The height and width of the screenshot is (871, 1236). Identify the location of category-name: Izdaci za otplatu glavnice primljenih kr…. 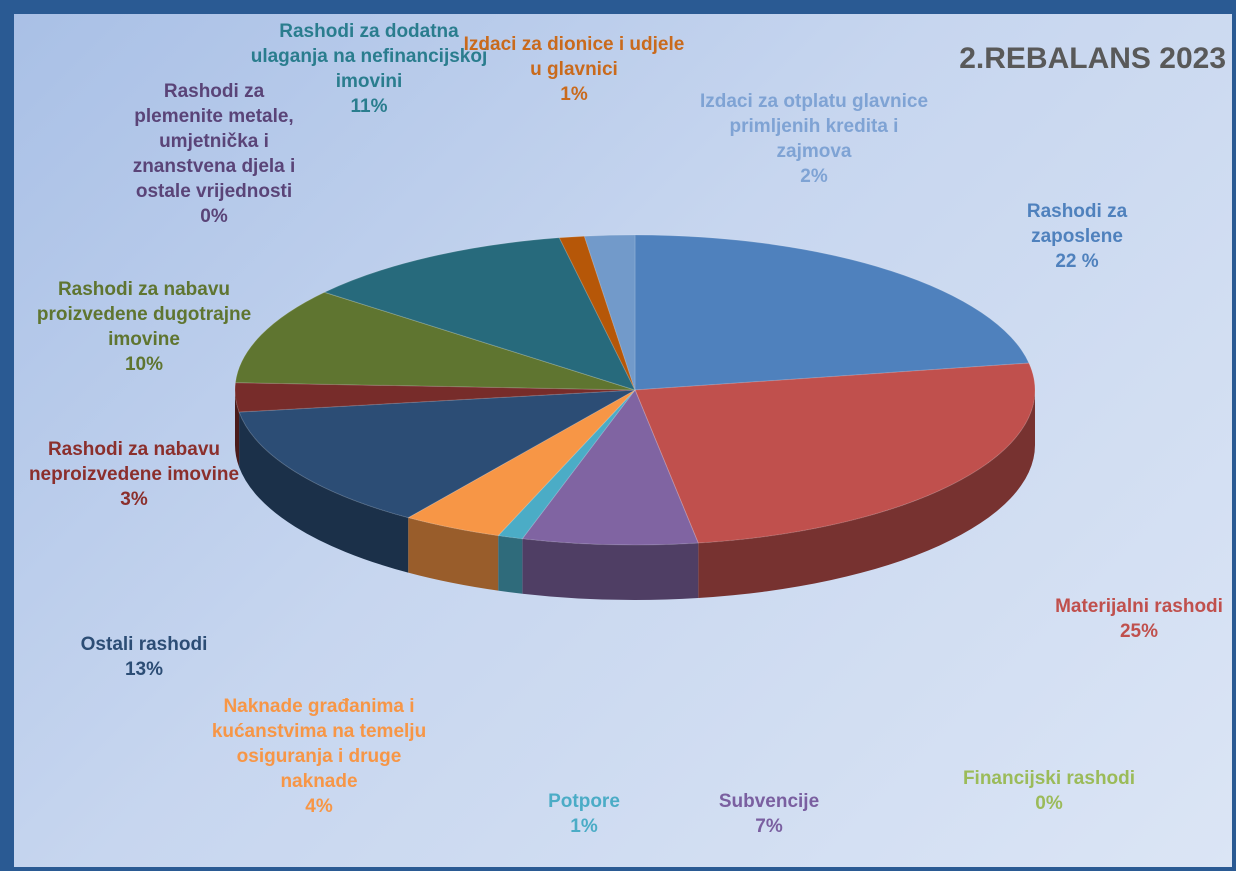
(814, 126).